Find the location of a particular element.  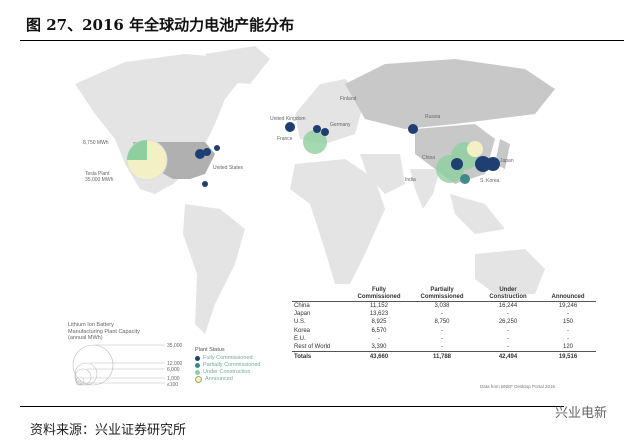

table-row: China 11,152 3,038 16,244 19,246 is located at coordinates (444, 306).